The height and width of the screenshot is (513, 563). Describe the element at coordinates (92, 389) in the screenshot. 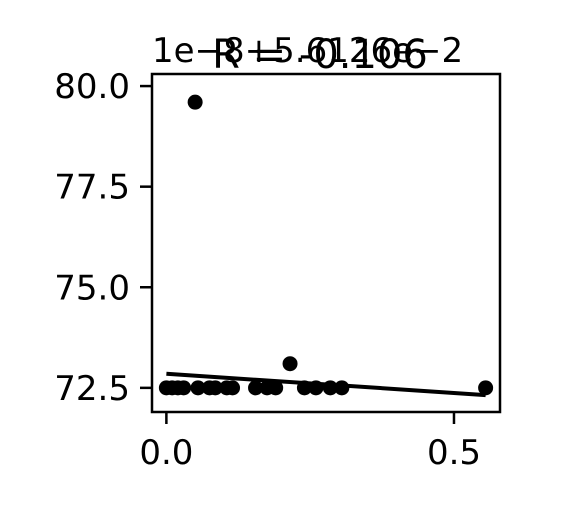

I see `y-tick-label-0: 72.5` at that location.